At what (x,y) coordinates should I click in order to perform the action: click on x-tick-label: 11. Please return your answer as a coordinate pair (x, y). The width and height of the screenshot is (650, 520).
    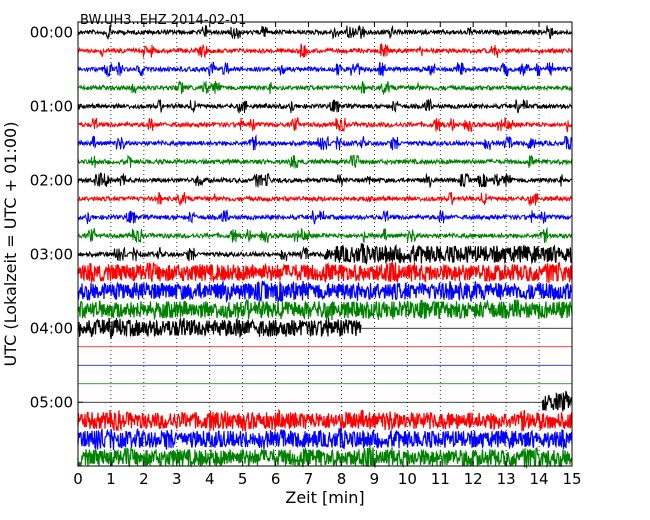
    Looking at the image, I should click on (440, 479).